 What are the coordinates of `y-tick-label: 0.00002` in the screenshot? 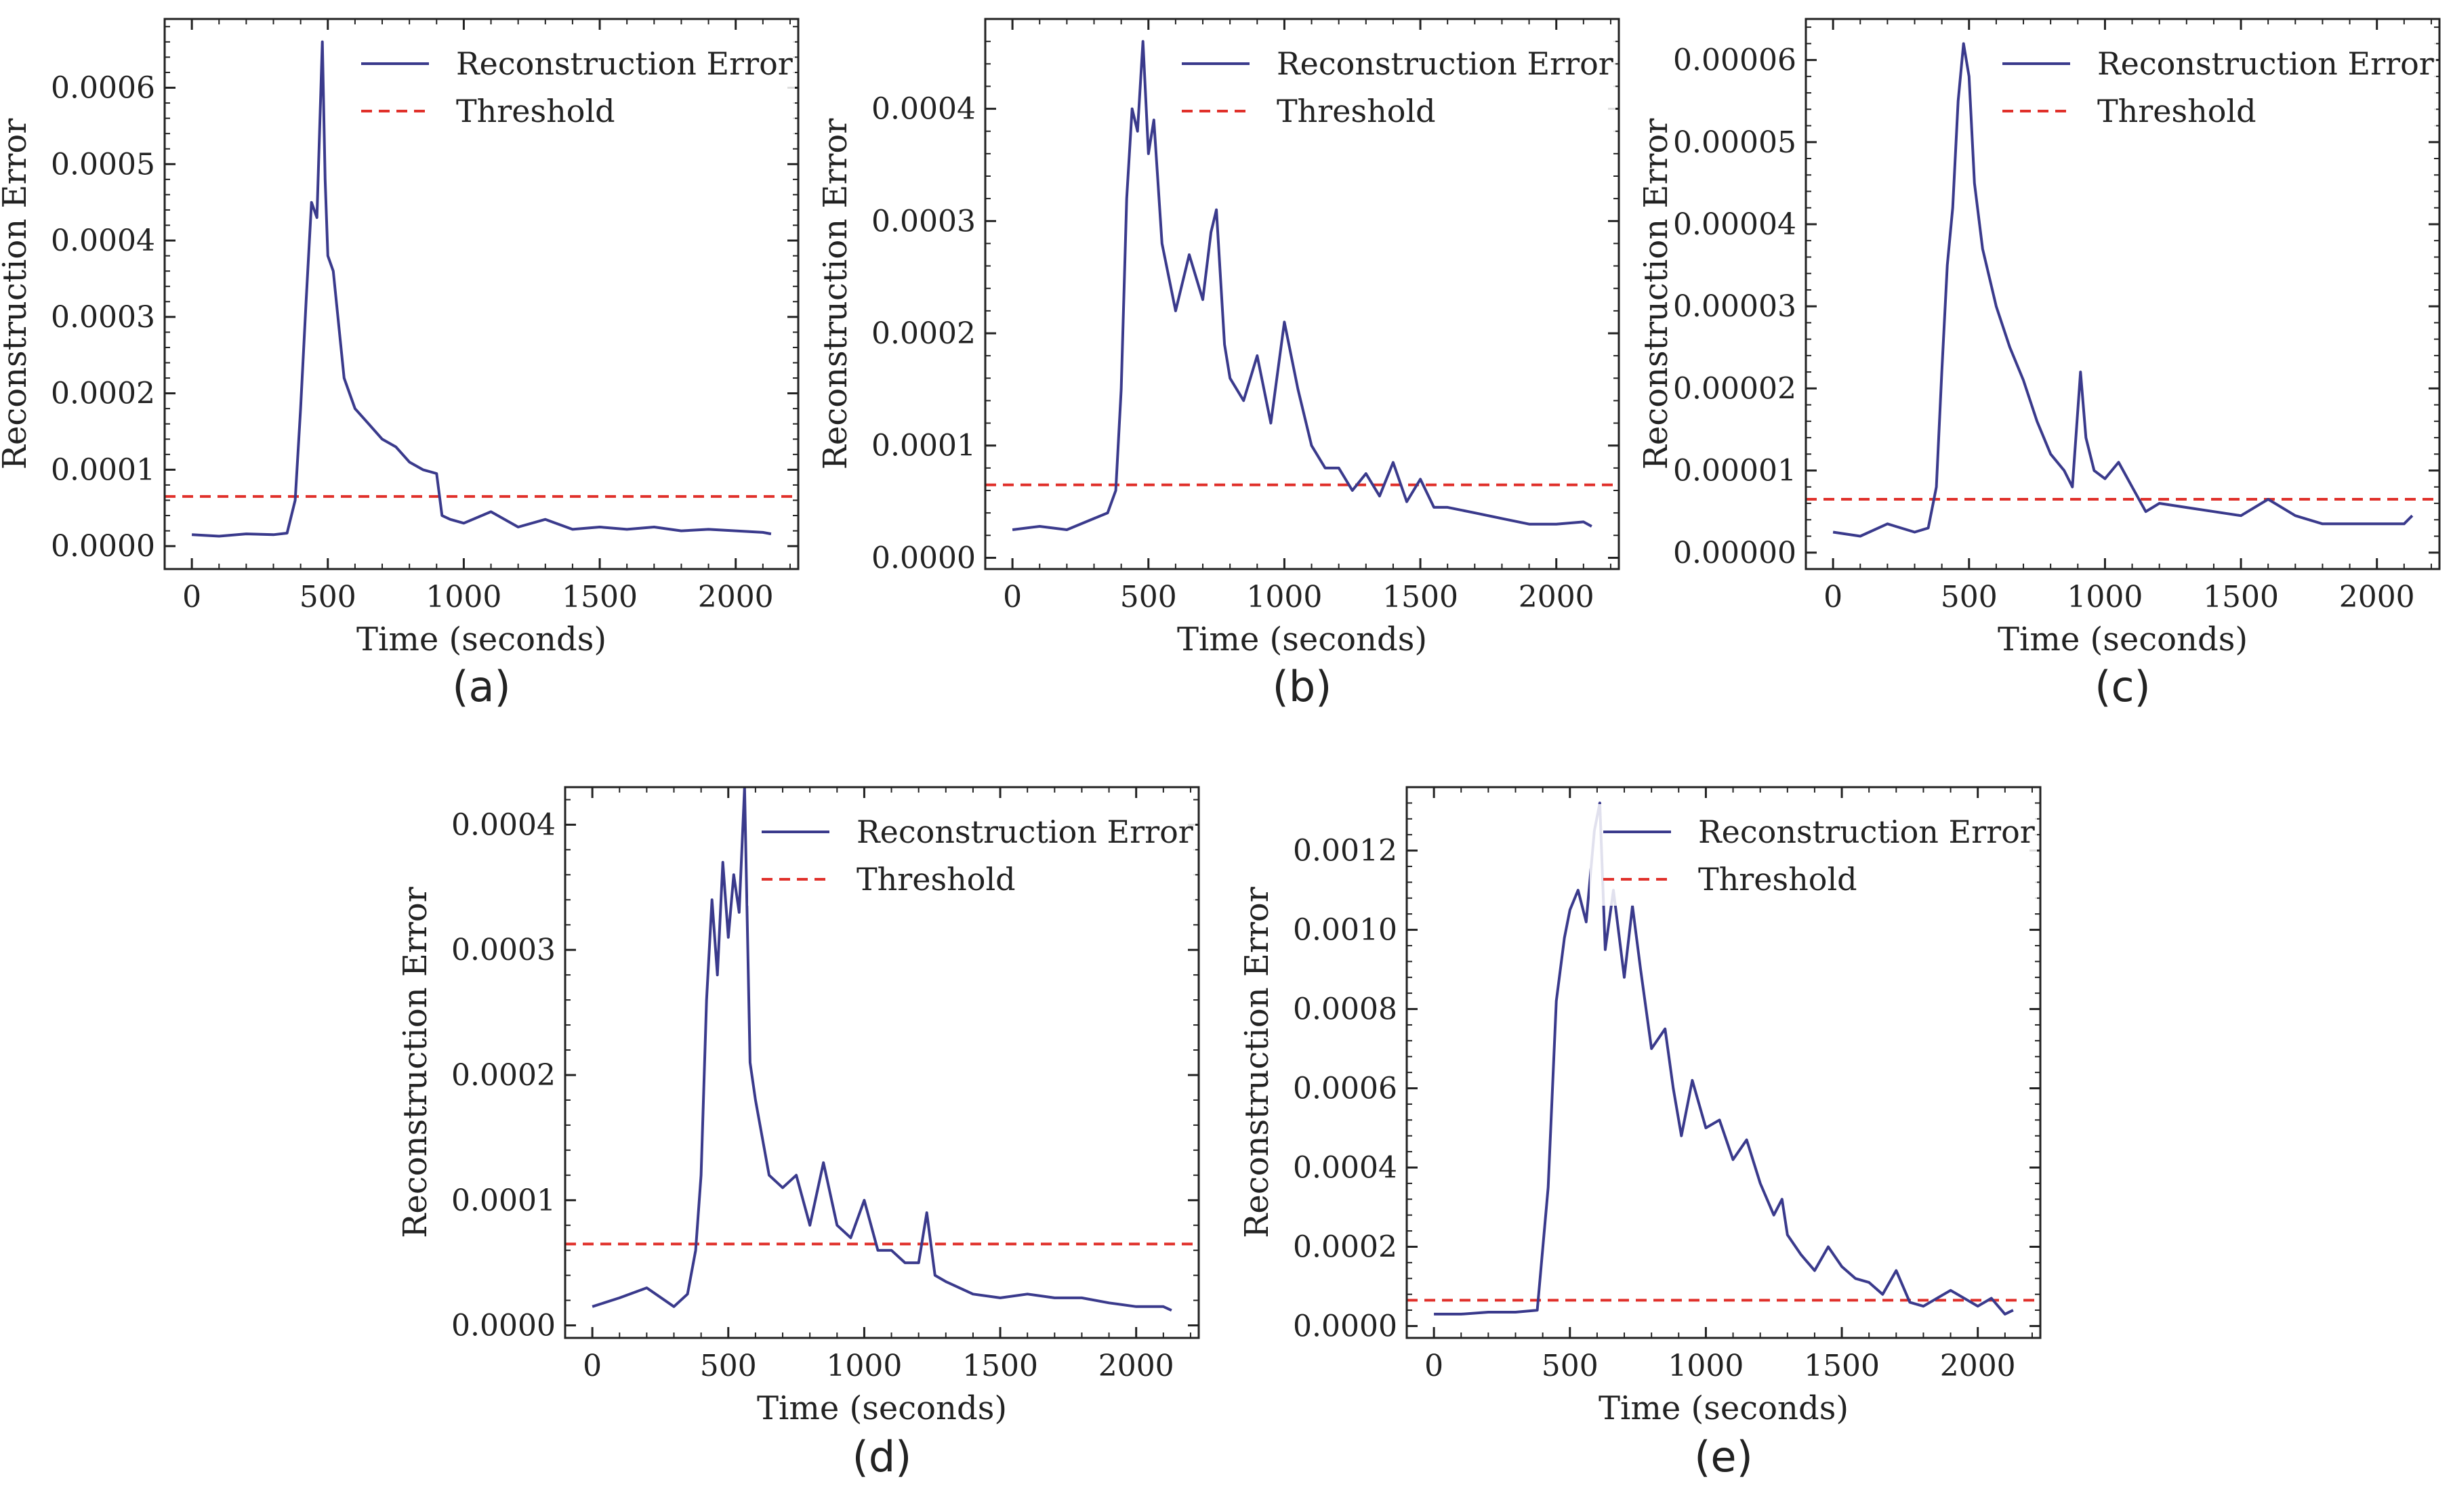 It's located at (1734, 388).